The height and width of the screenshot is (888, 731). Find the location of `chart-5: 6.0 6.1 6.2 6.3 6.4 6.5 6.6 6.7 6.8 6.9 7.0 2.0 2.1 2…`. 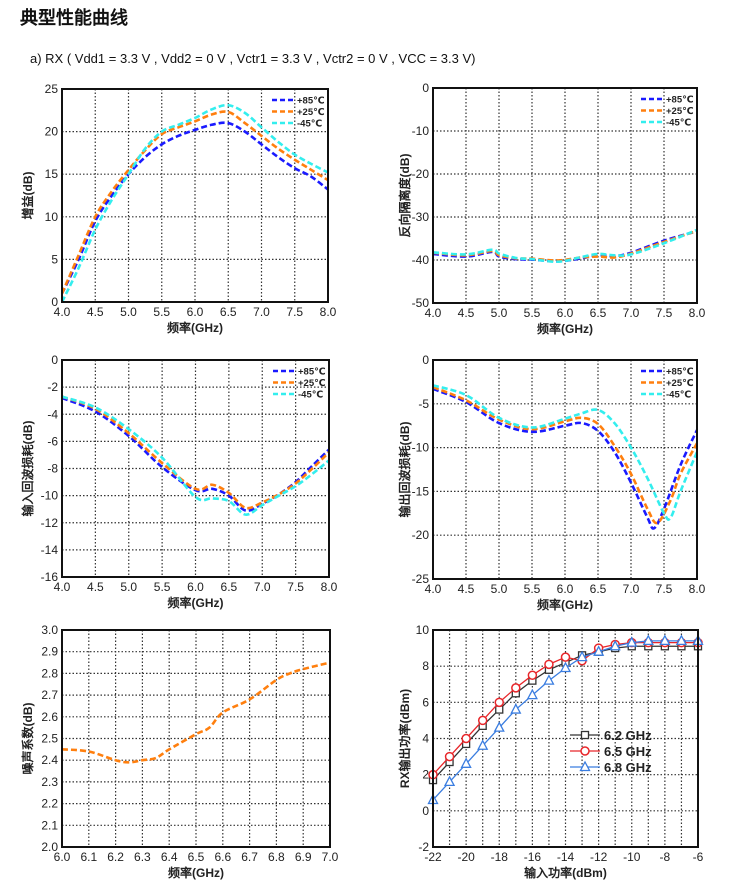

chart-5: 6.0 6.1 6.2 6.3 6.4 6.5 6.6 6.7 6.8 6.9 7.0 2.0 2.1 2… is located at coordinates (179, 751).